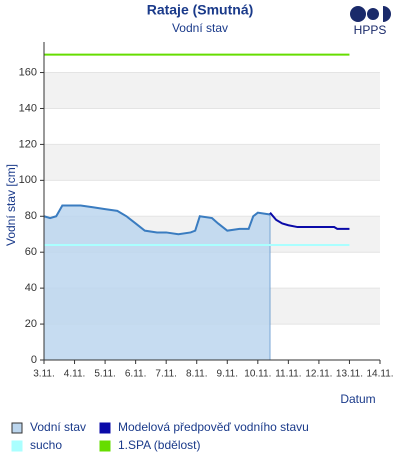  I want to click on x-tick-label: 14.11., so click(379, 374).